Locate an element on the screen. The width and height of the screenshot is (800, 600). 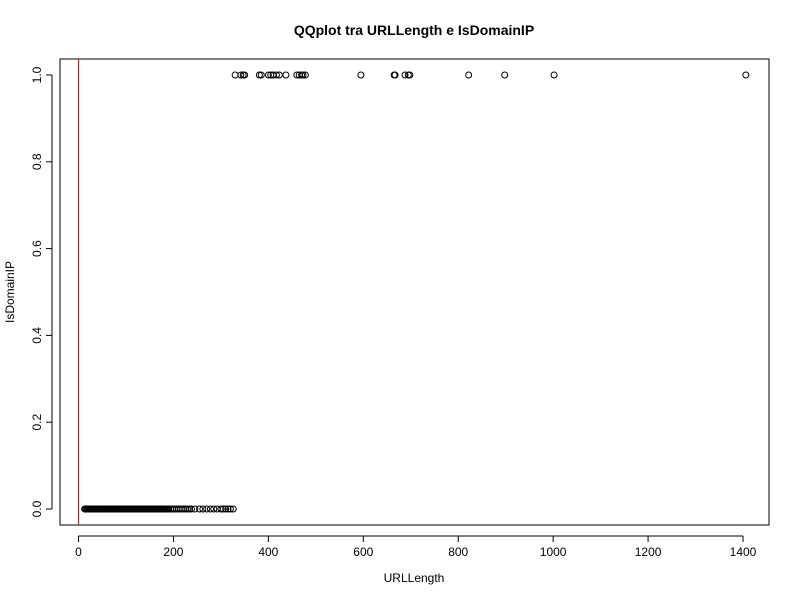
y-tick-label: 0.4 is located at coordinates (37, 335).